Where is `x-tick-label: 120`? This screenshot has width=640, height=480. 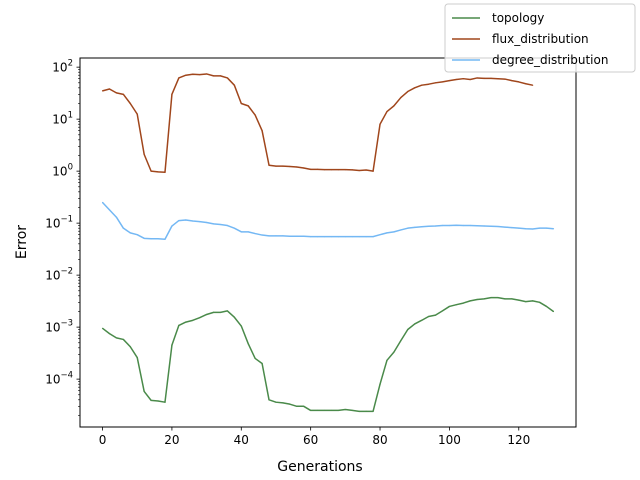
x-tick-label: 120 is located at coordinates (518, 440).